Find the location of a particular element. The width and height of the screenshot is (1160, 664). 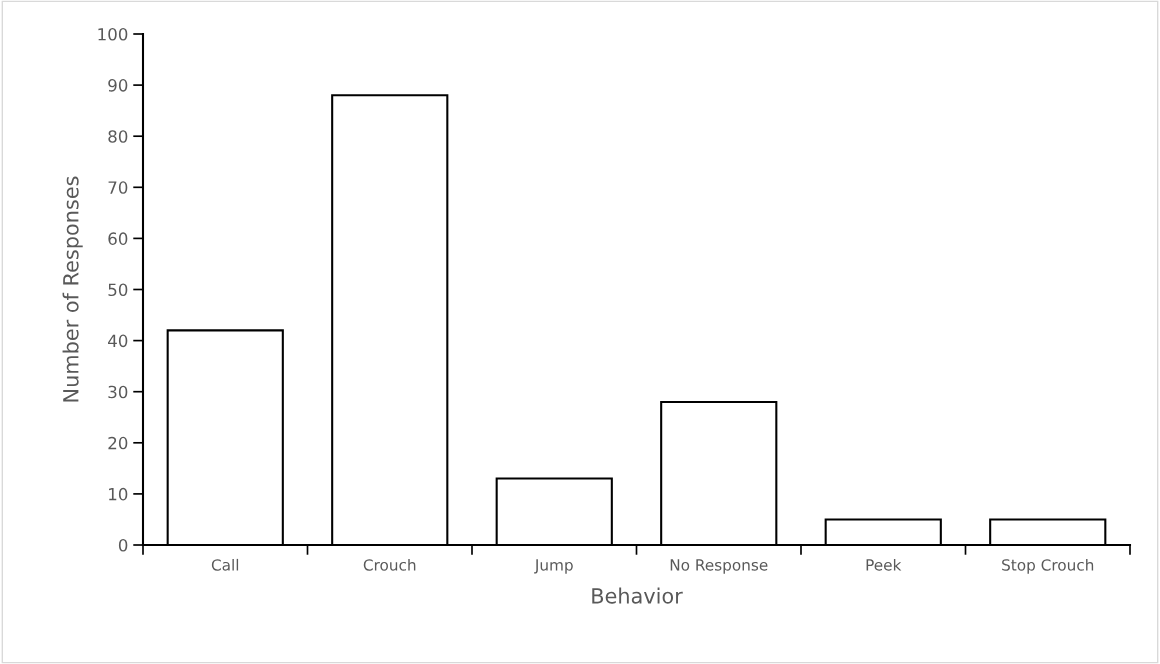

x-tick-label: Stop Crouch is located at coordinates (1048, 566).